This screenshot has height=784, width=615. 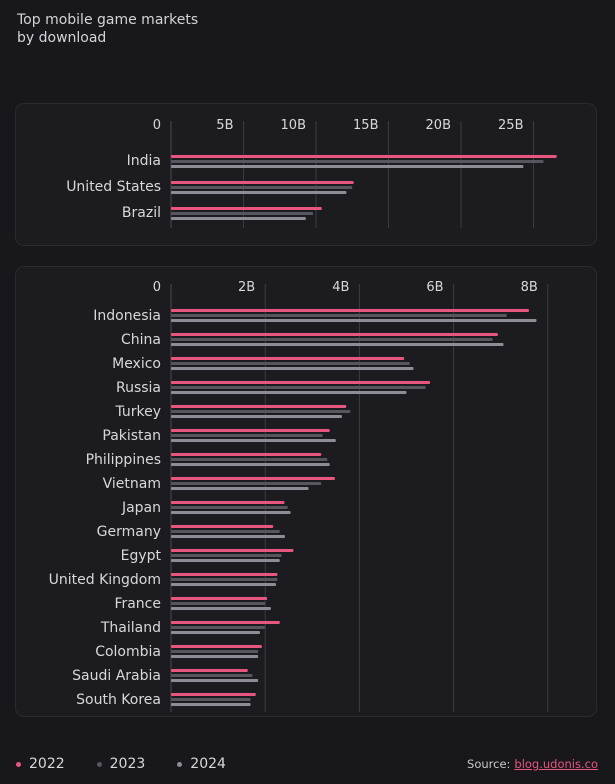 I want to click on top-tick-label-20B: 20B, so click(x=438, y=125).